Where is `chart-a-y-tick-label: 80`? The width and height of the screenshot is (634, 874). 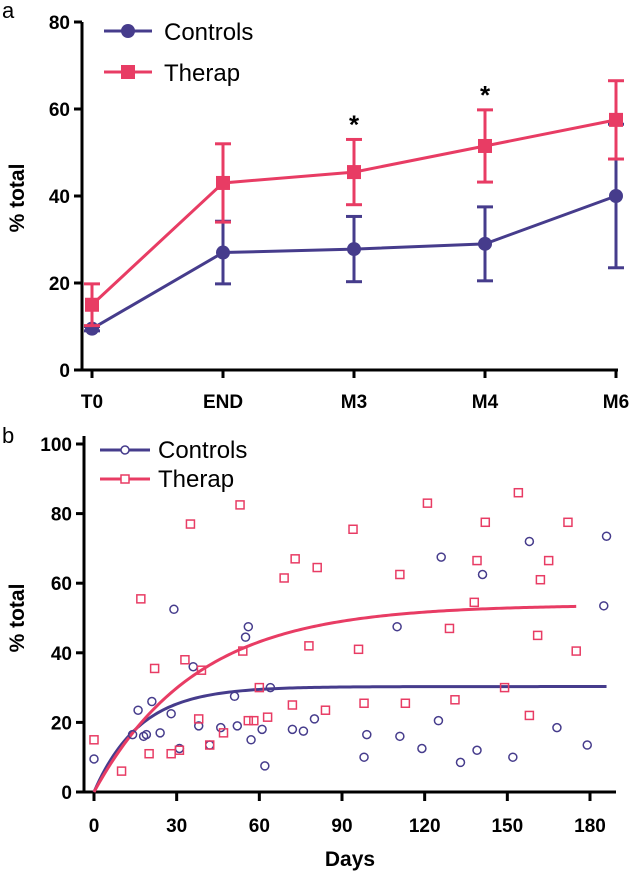 chart-a-y-tick-label: 80 is located at coordinates (59, 23).